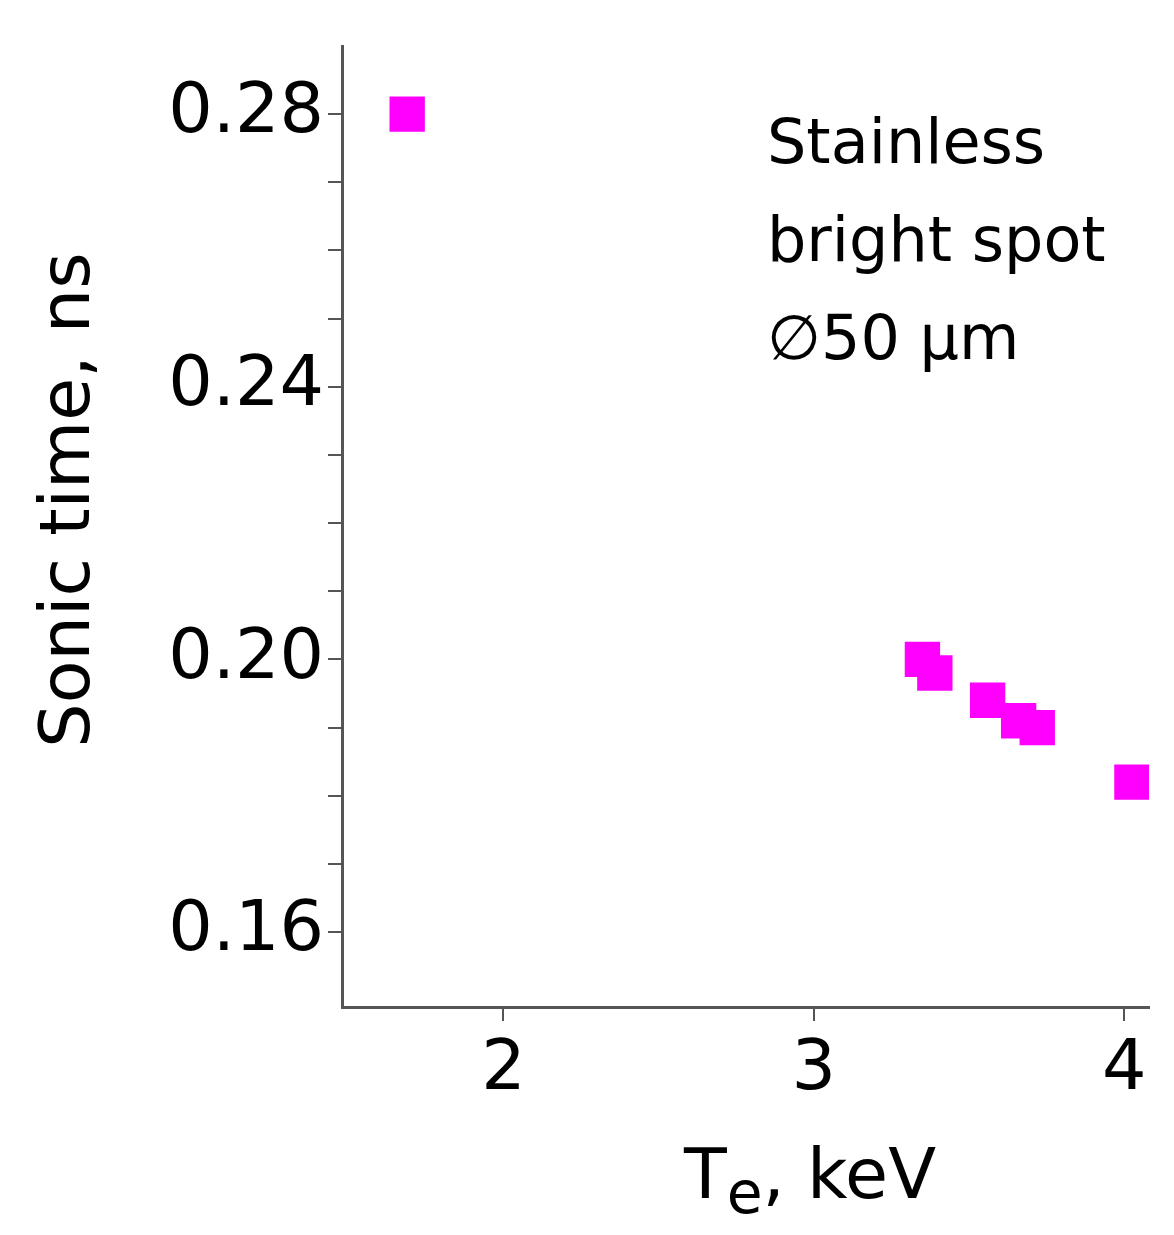 Image resolution: width=1174 pixels, height=1235 pixels. What do you see at coordinates (246, 653) in the screenshot?
I see `text: 0.20` at bounding box center [246, 653].